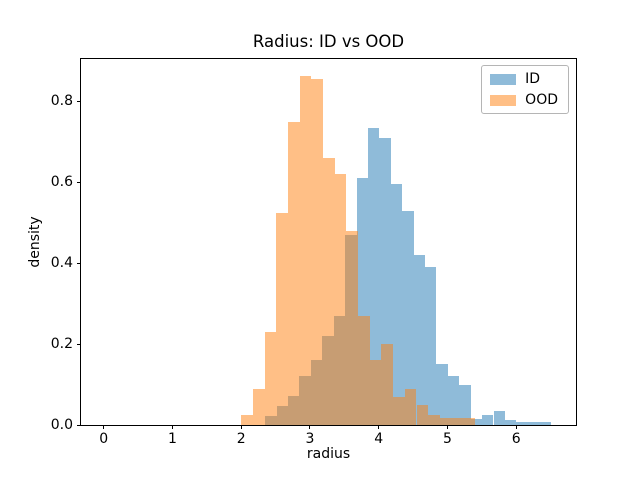 This screenshot has width=640, height=480. I want to click on y-axis-label: density, so click(35, 242).